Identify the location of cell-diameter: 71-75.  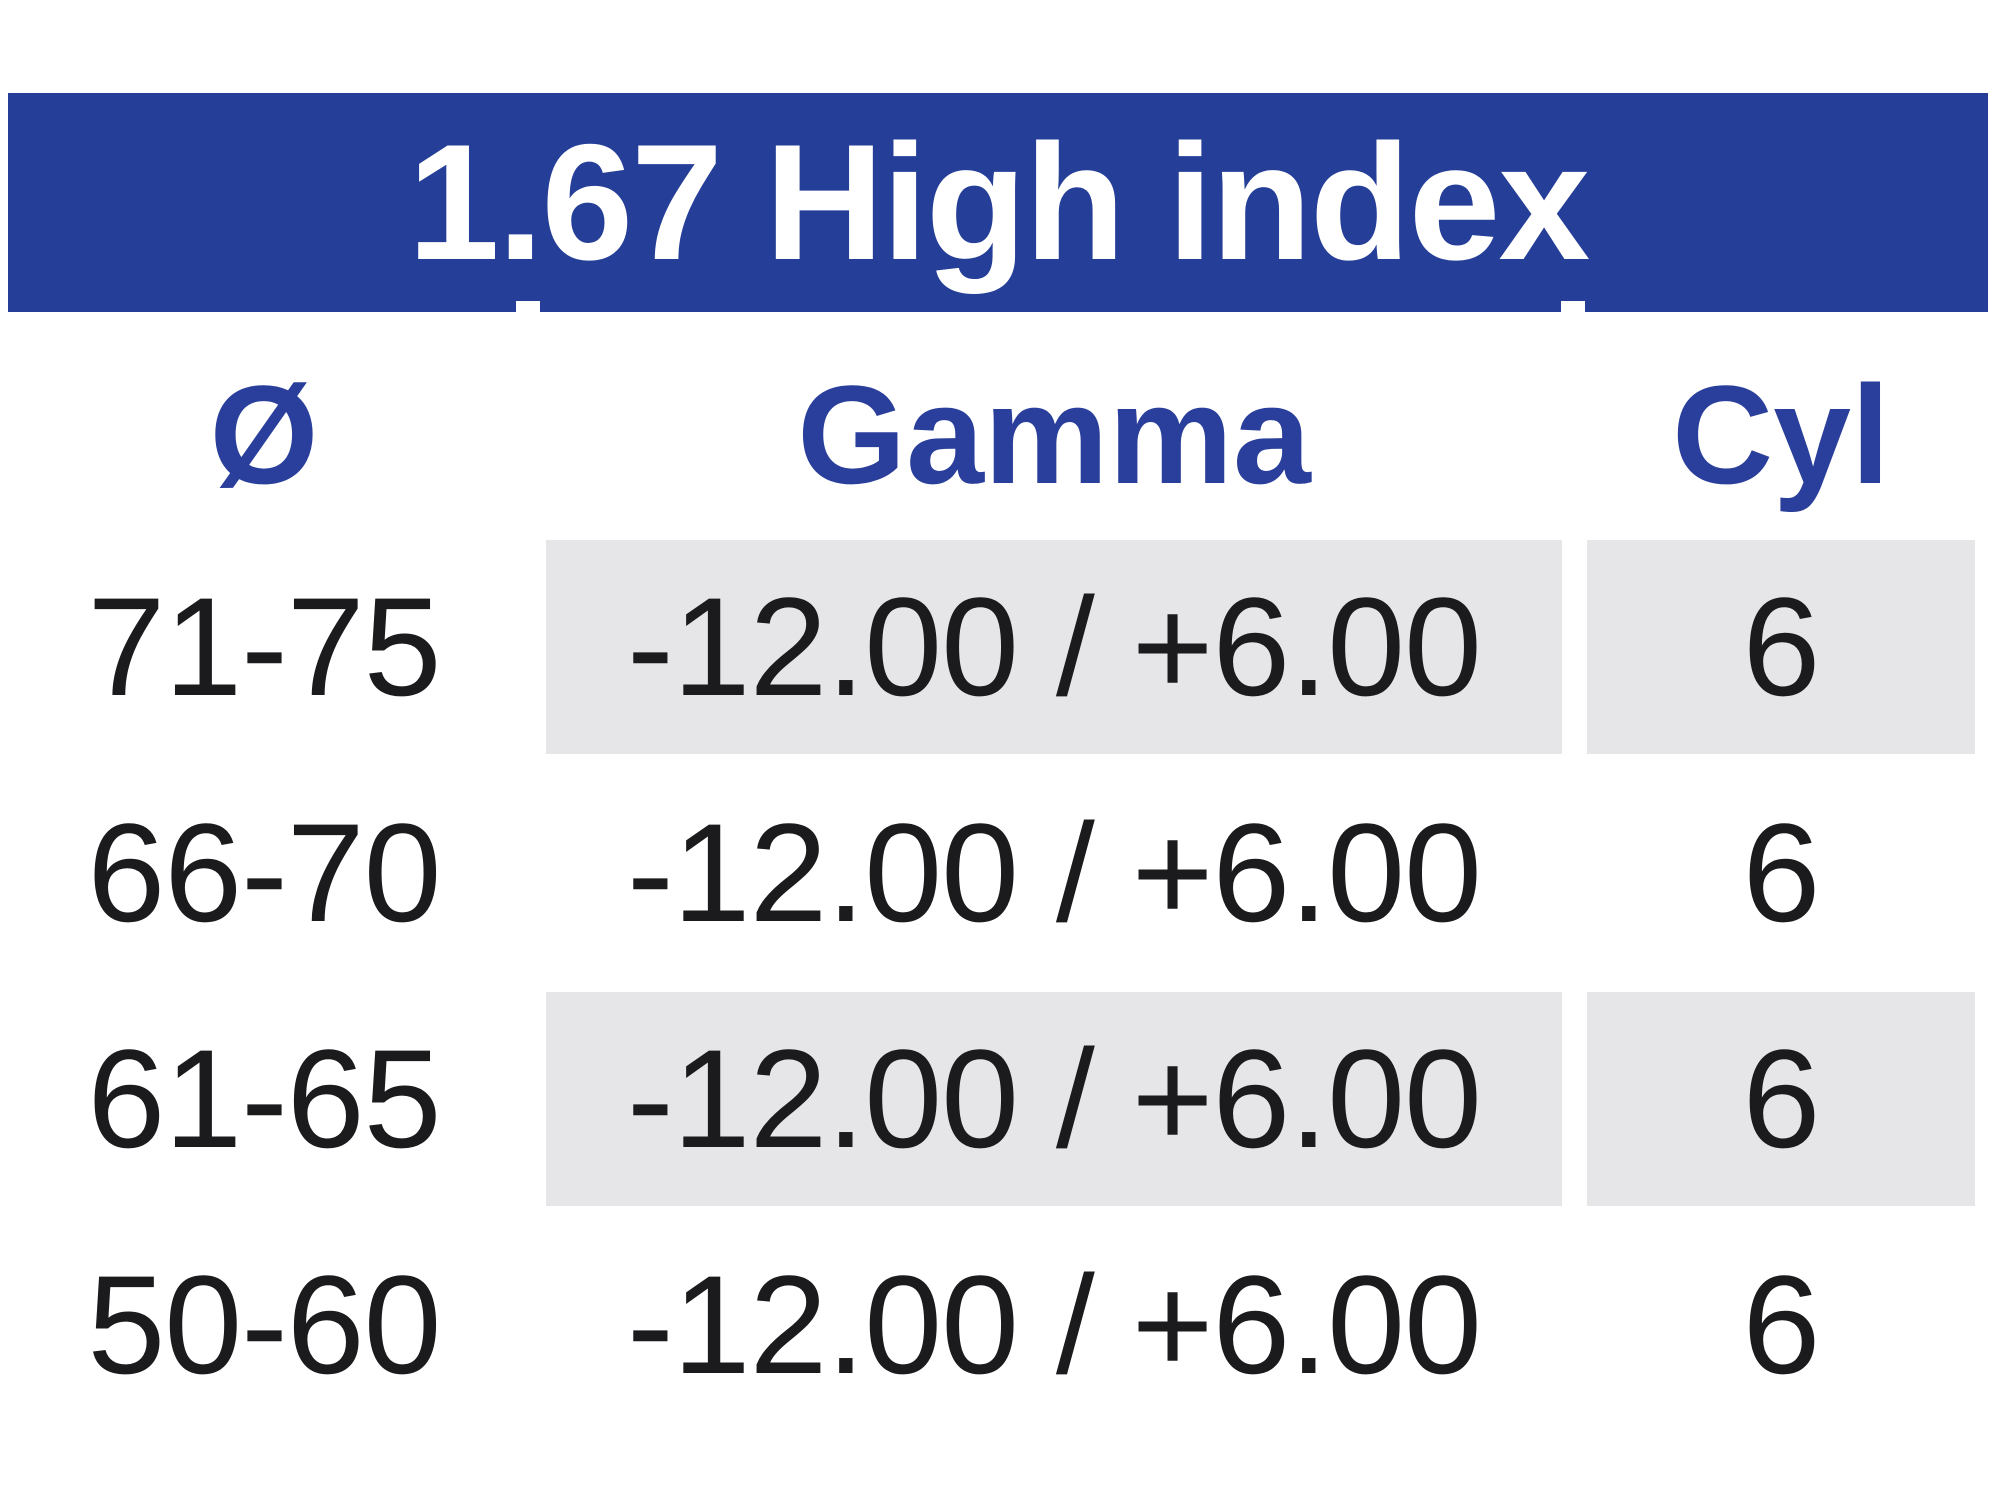
(264, 646).